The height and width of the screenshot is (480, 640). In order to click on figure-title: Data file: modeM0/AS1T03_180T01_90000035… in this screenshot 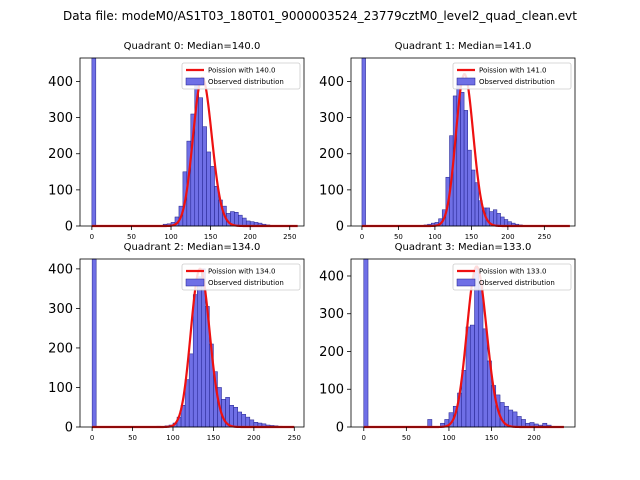, I will do `click(320, 16)`.